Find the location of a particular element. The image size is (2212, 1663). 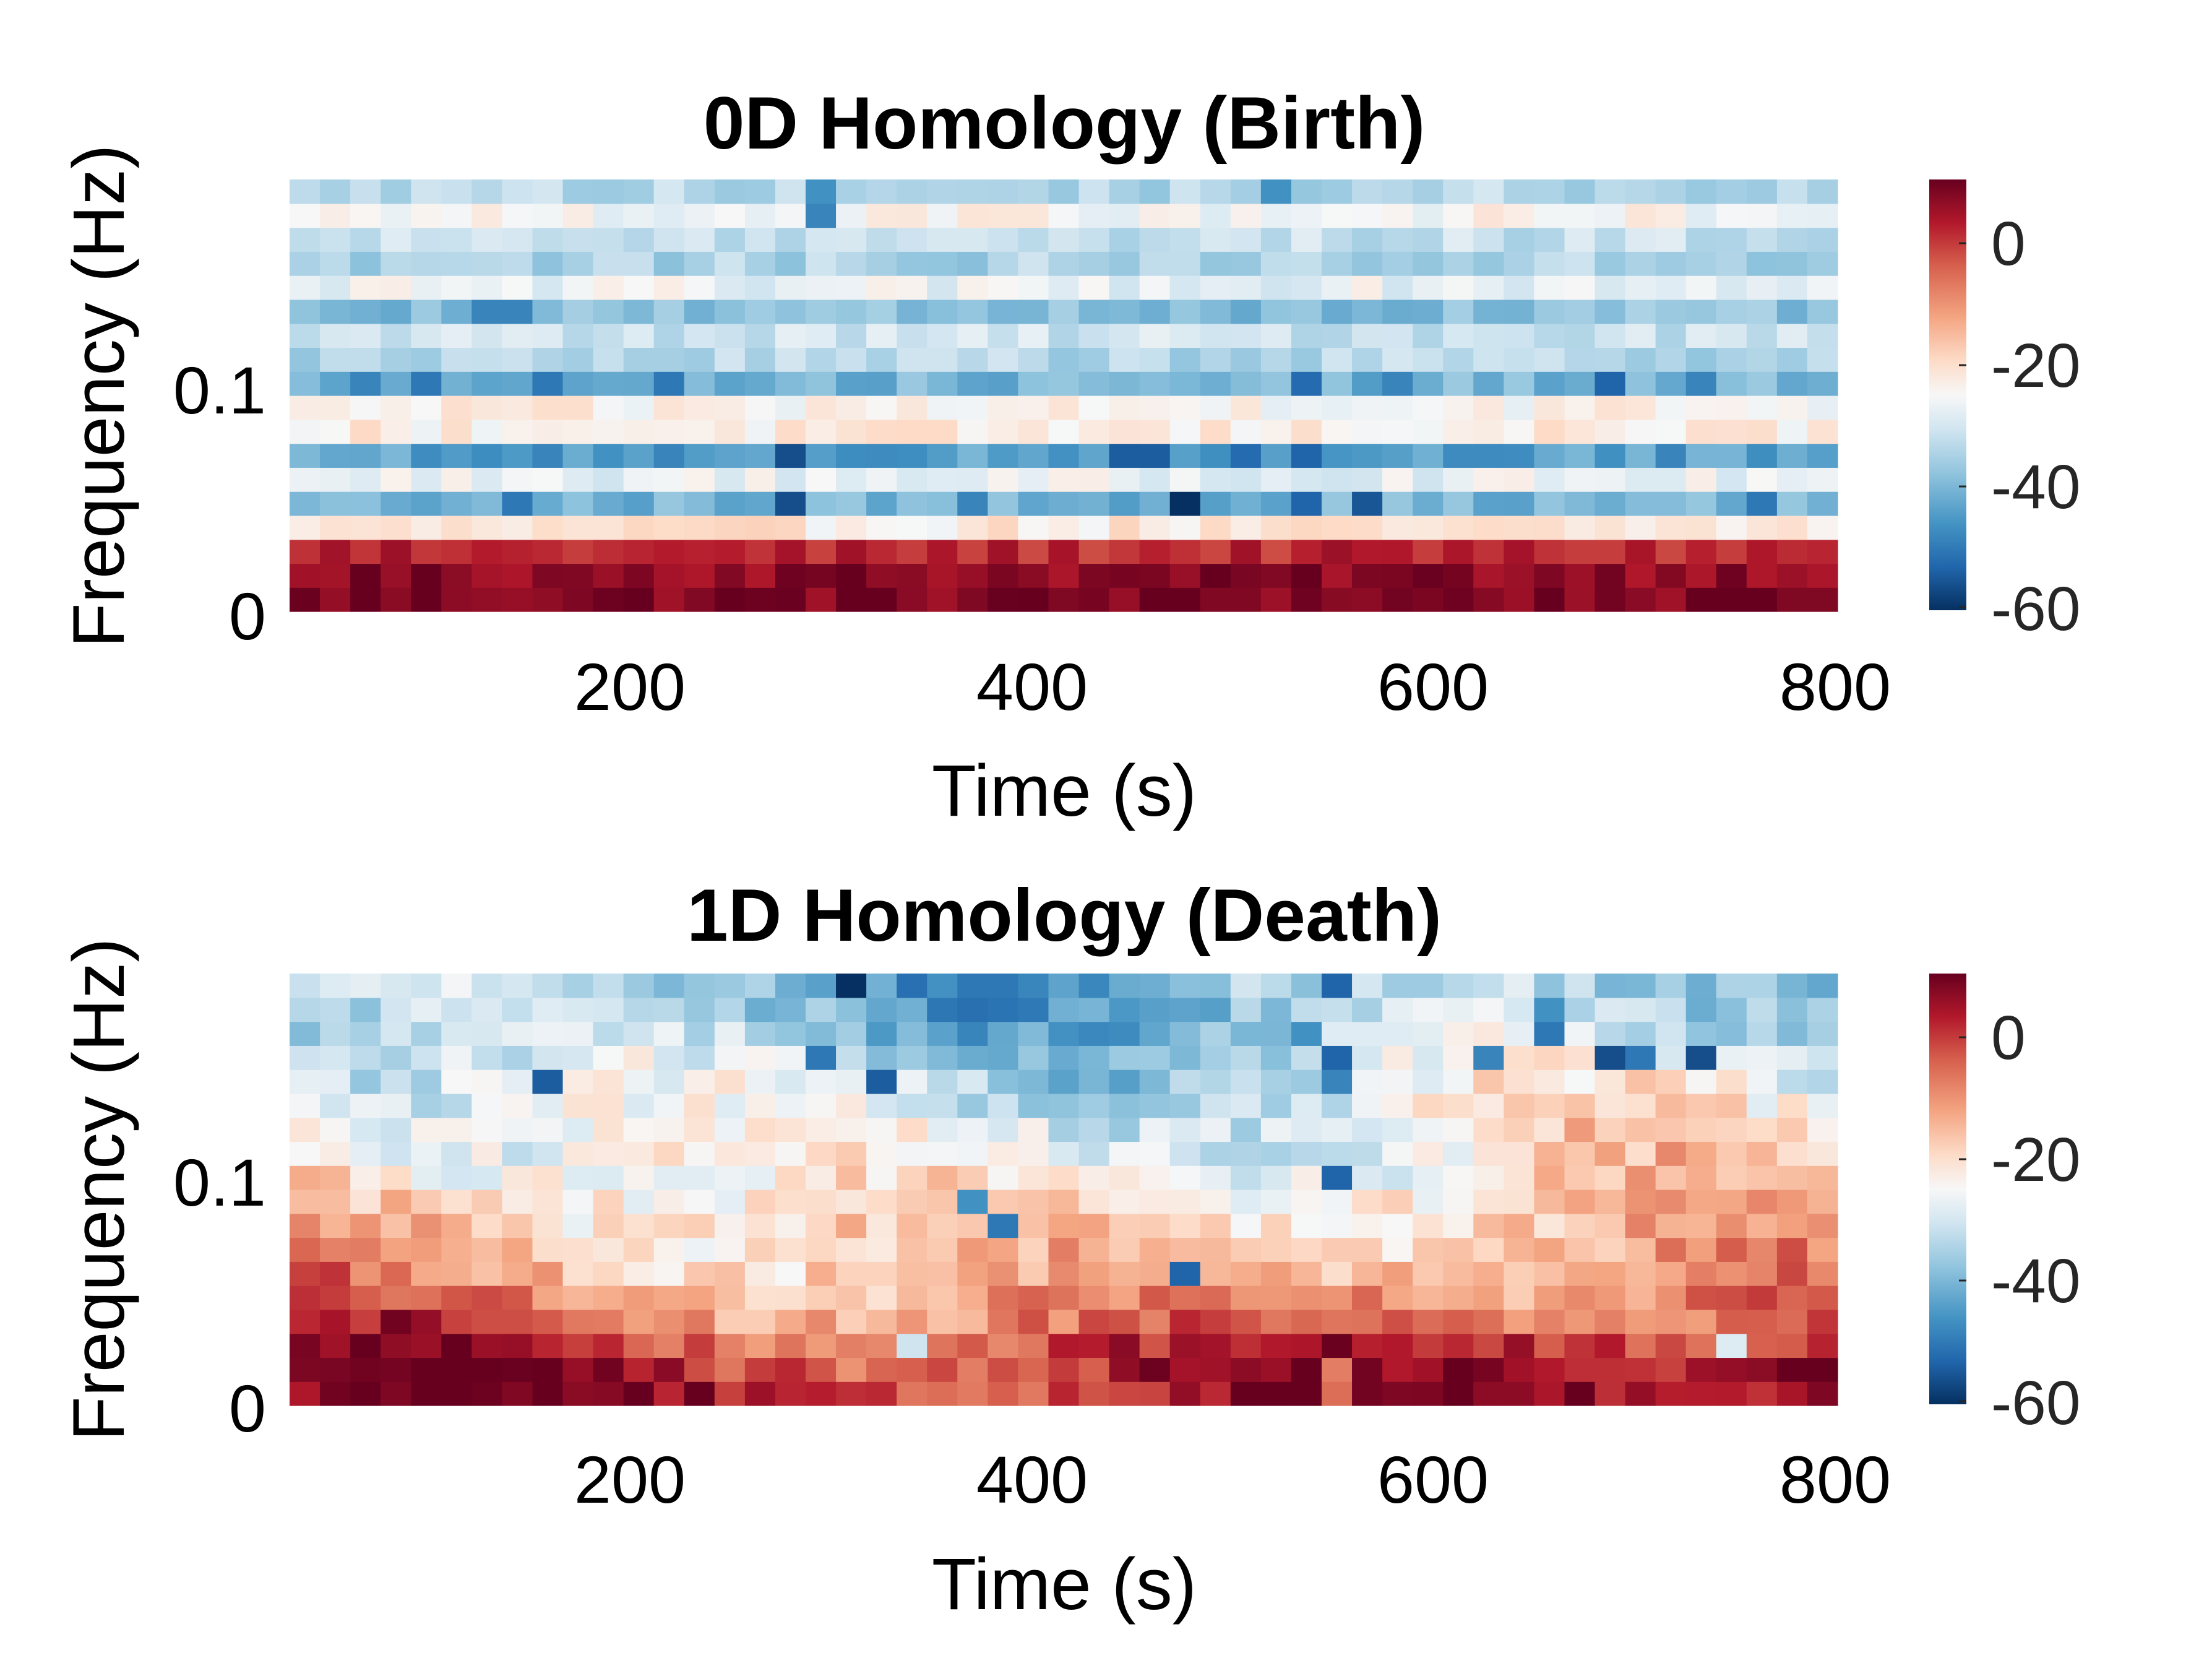

x-tick-label: 800 is located at coordinates (1835, 1479).